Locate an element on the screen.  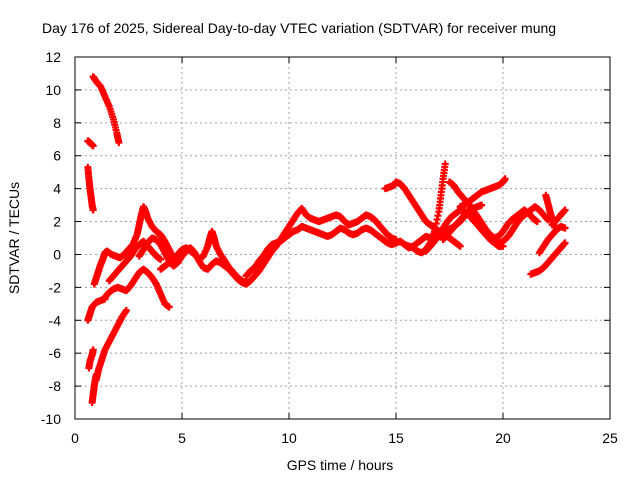
x-tick-label: 10 is located at coordinates (289, 438).